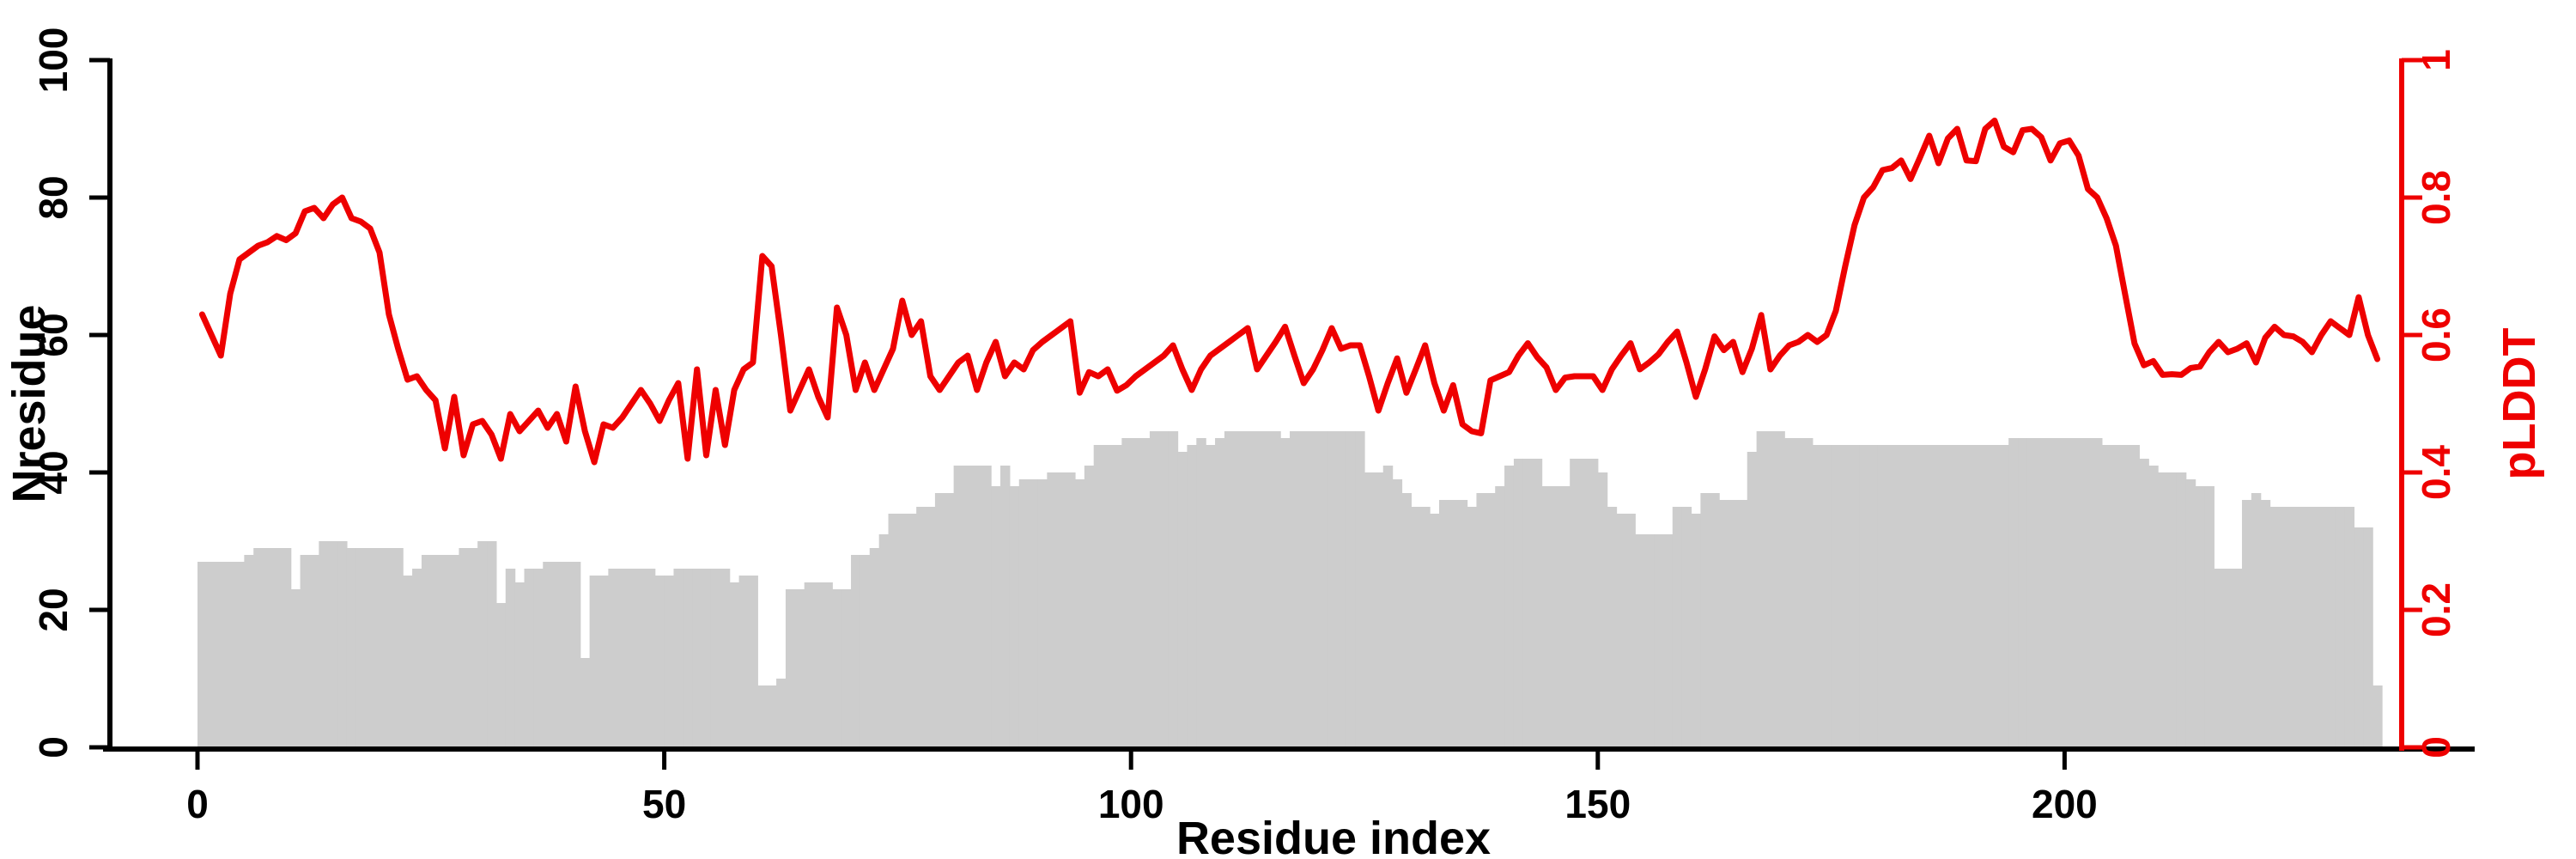 This screenshot has height=859, width=2576. Describe the element at coordinates (53, 747) in the screenshot. I see `y-tick-label: 0` at that location.